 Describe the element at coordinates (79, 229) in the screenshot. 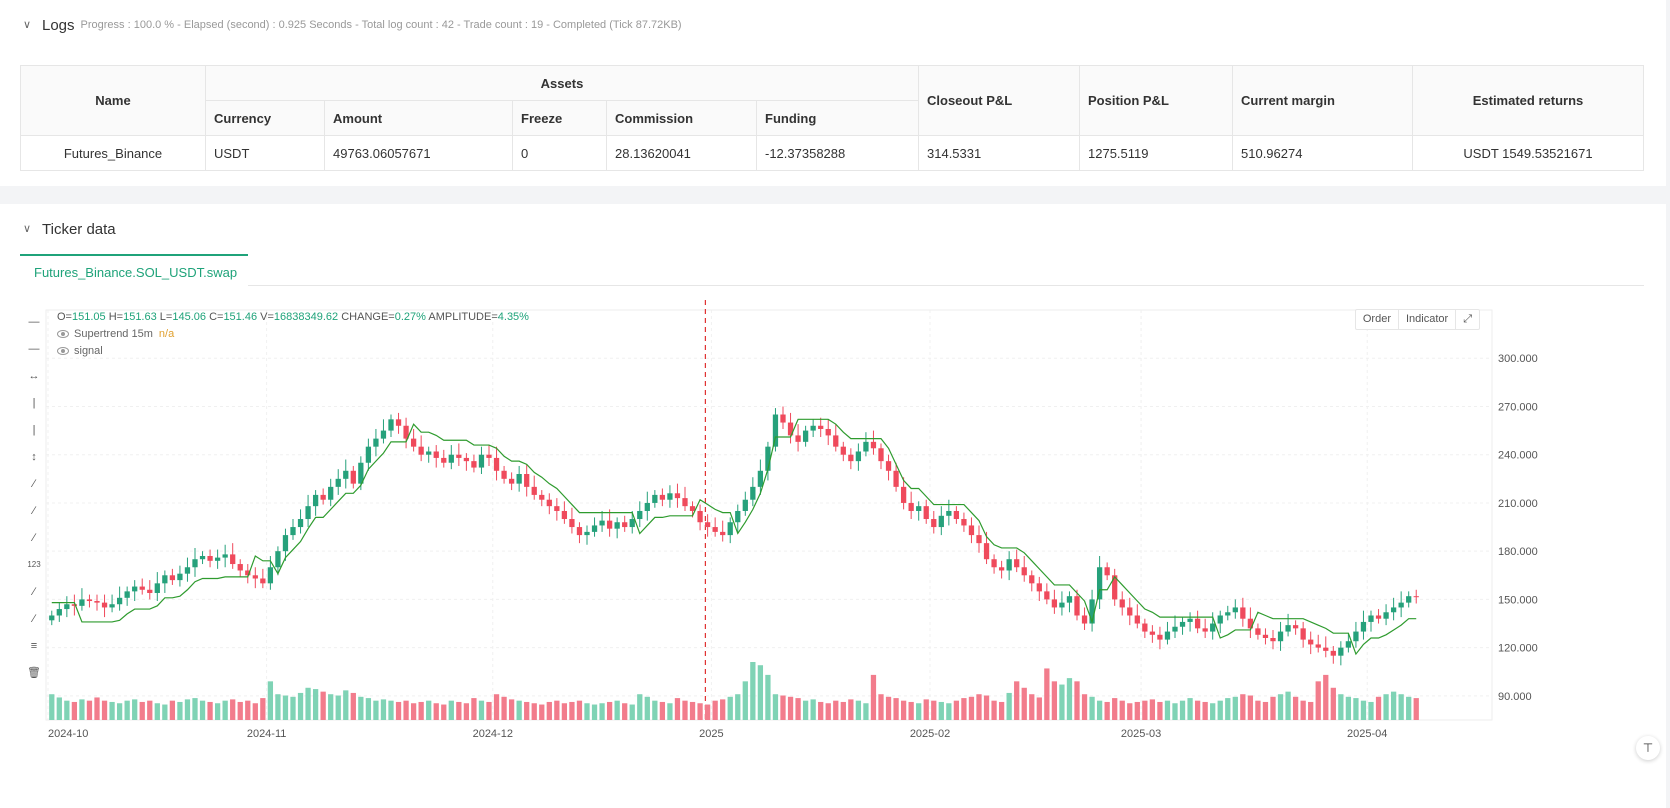

I see `ticker-title: Ticker data` at that location.